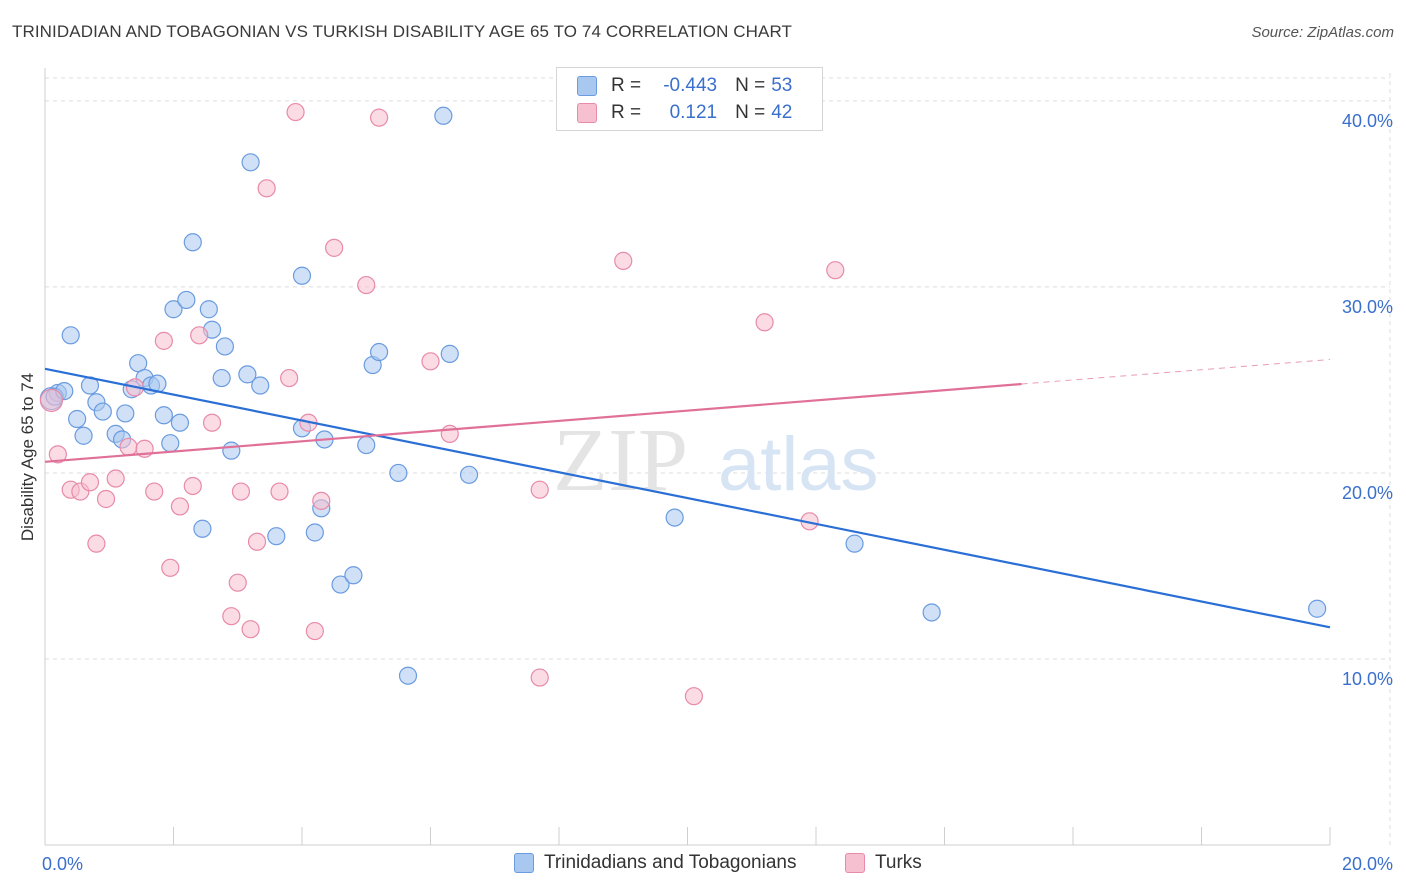 The width and height of the screenshot is (1406, 892). Describe the element at coordinates (524, 863) in the screenshot. I see `series-swatch-trinidadian` at that location.